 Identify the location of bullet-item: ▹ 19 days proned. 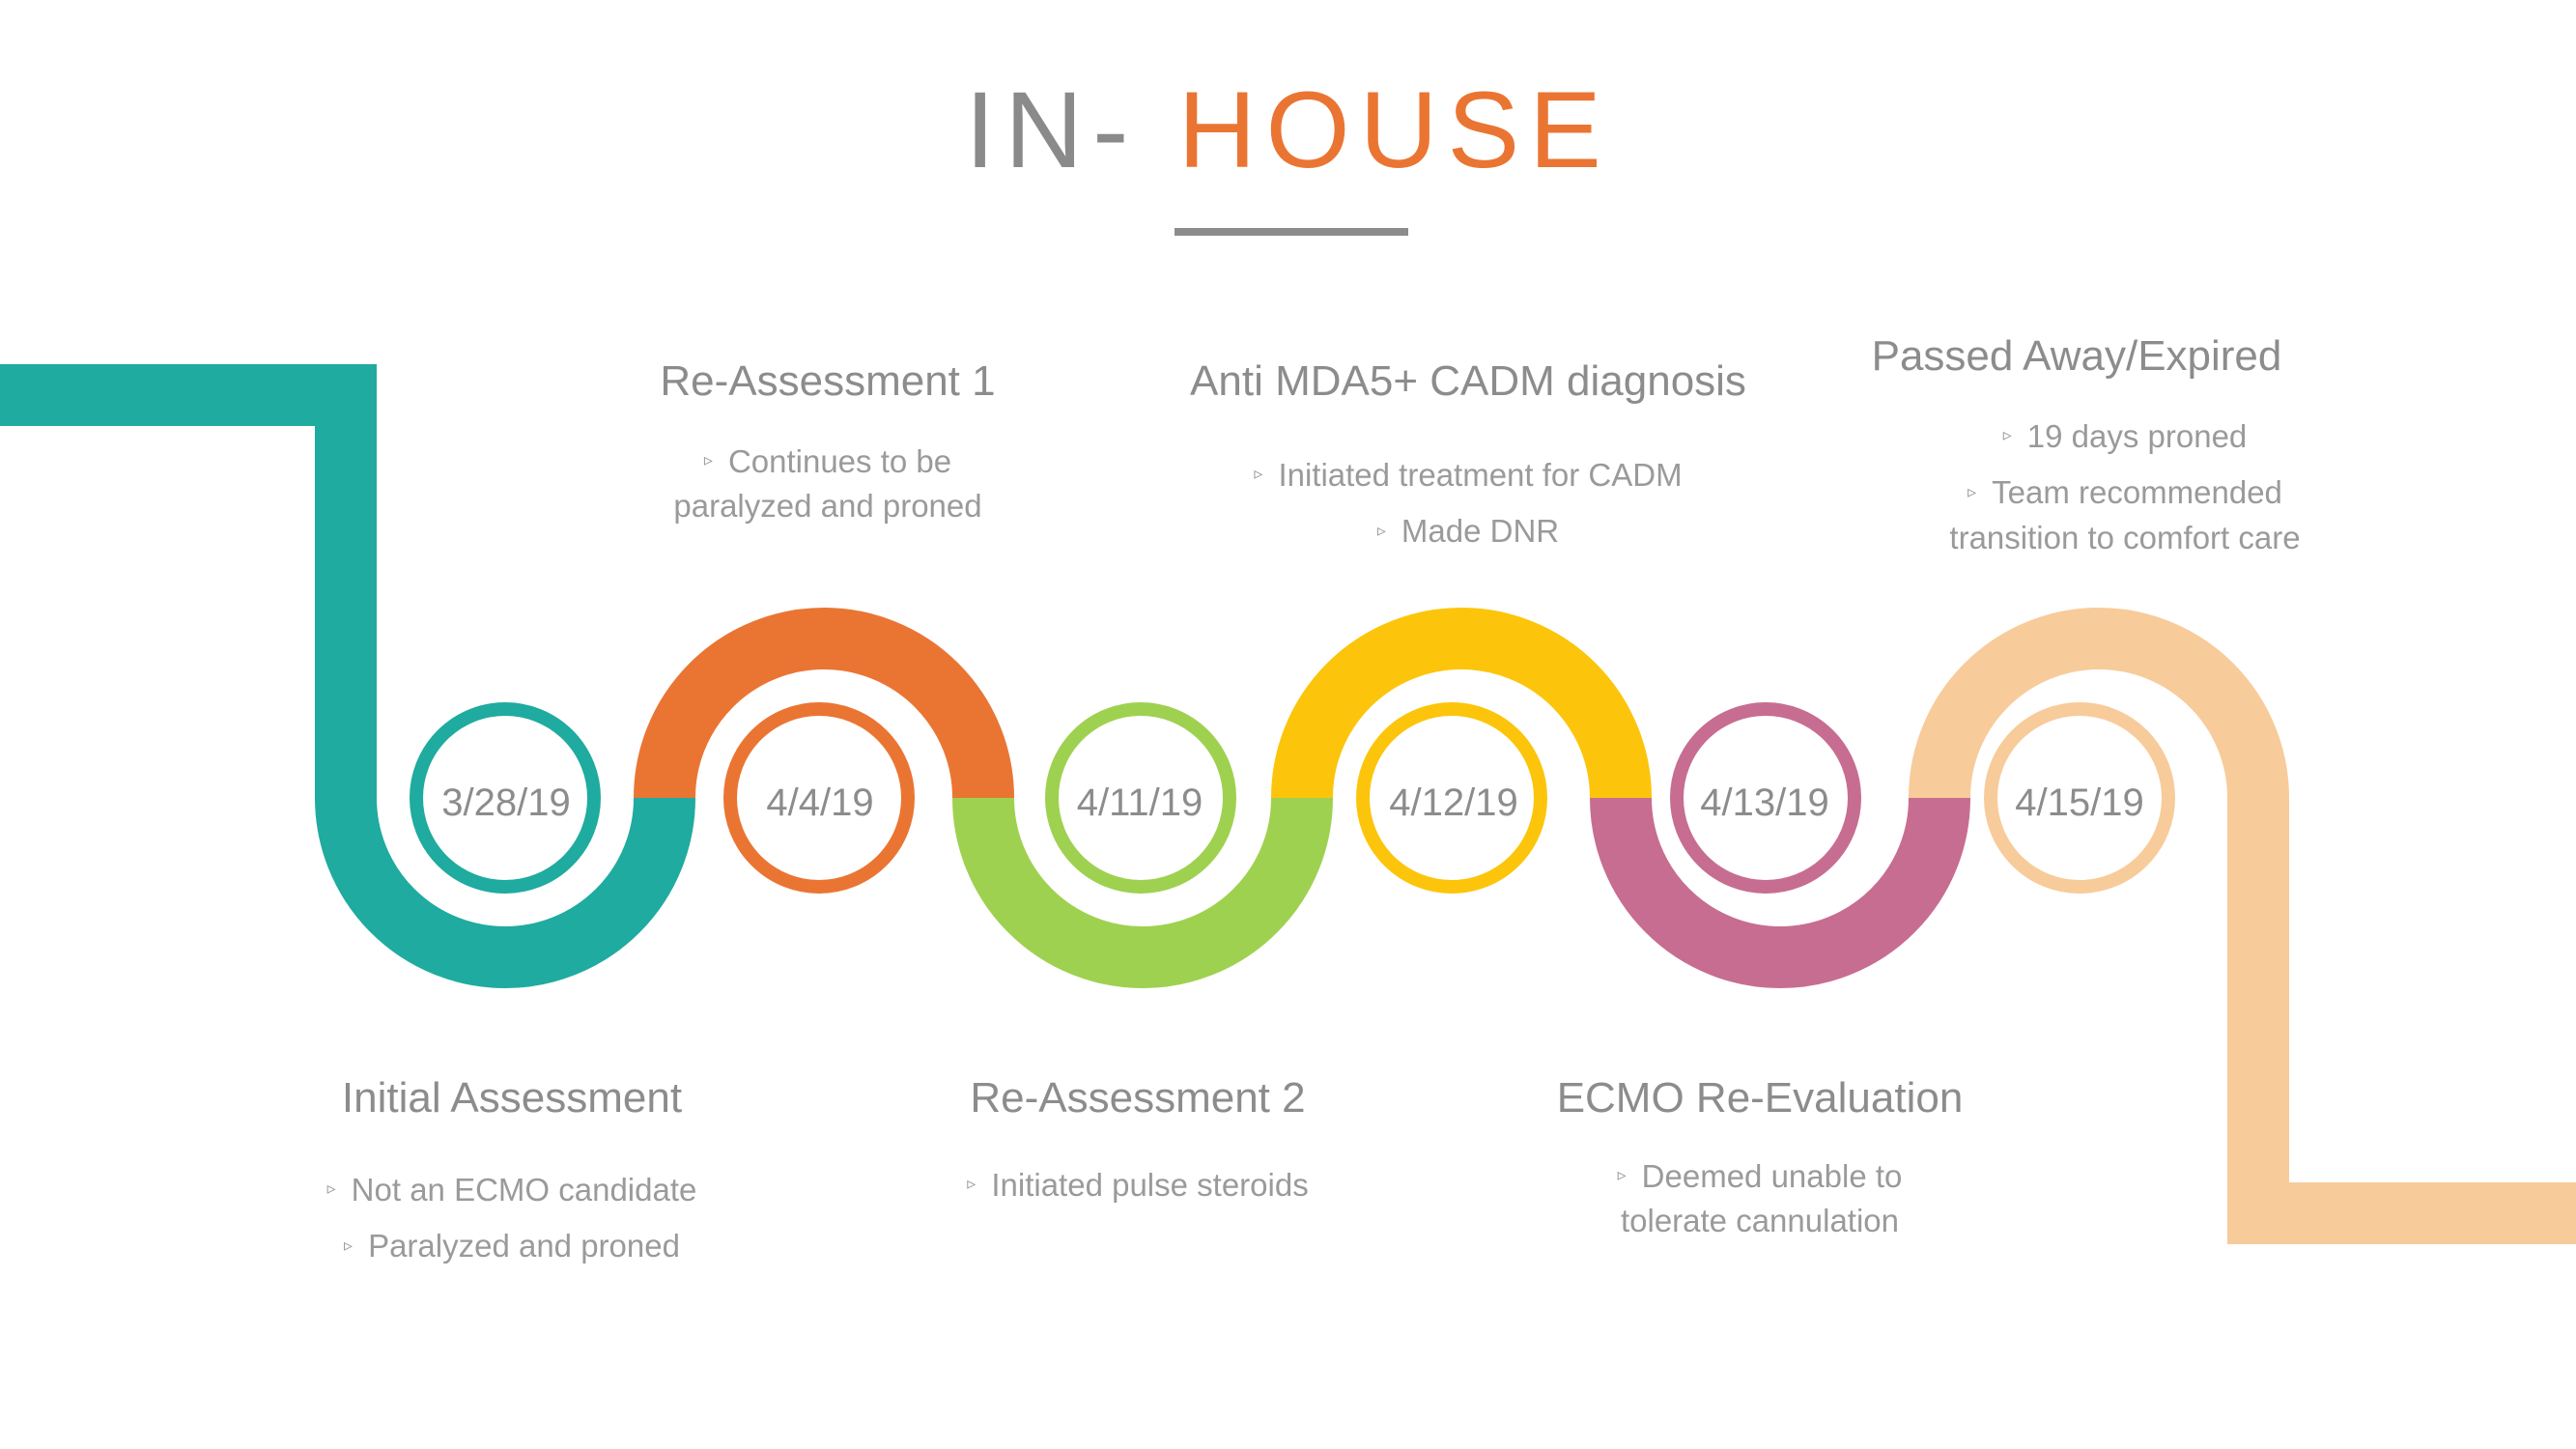
(2125, 437).